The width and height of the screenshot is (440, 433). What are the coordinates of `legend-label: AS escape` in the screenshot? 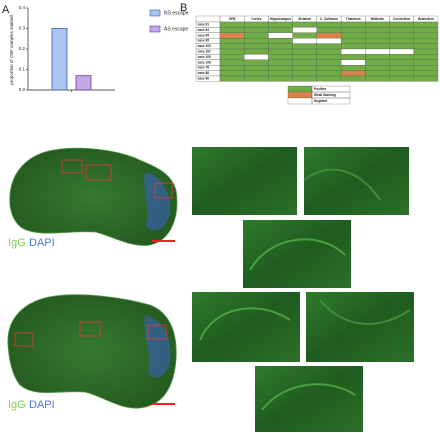 It's located at (176, 29).